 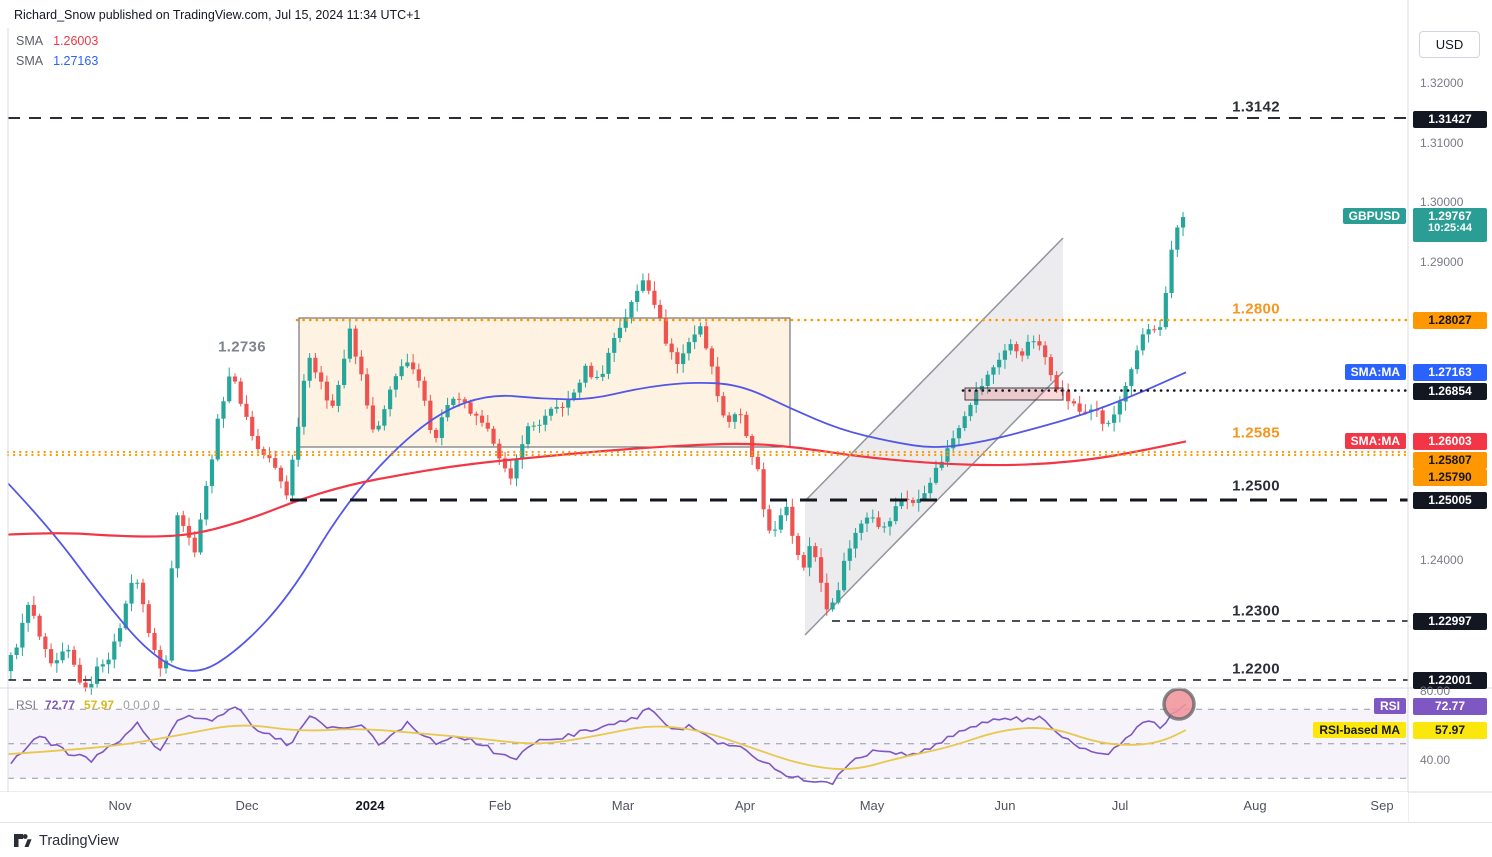 What do you see at coordinates (597, 747) in the screenshot?
I see `rsi-ma-line` at bounding box center [597, 747].